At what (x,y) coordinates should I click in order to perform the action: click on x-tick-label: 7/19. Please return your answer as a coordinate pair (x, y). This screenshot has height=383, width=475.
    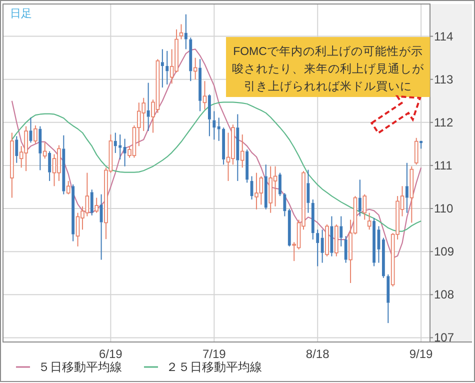
    Looking at the image, I should click on (214, 354).